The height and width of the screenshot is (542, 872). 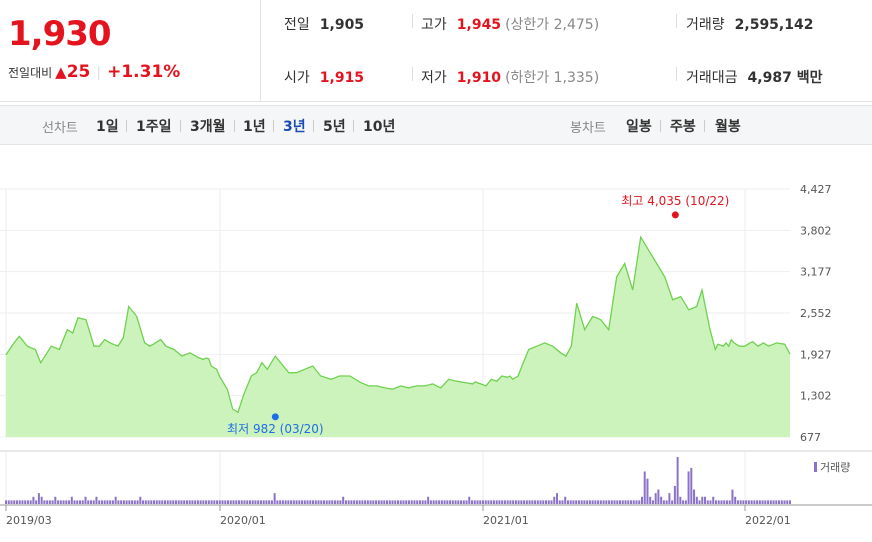 I want to click on tab-1w: 1주일, so click(x=154, y=127).